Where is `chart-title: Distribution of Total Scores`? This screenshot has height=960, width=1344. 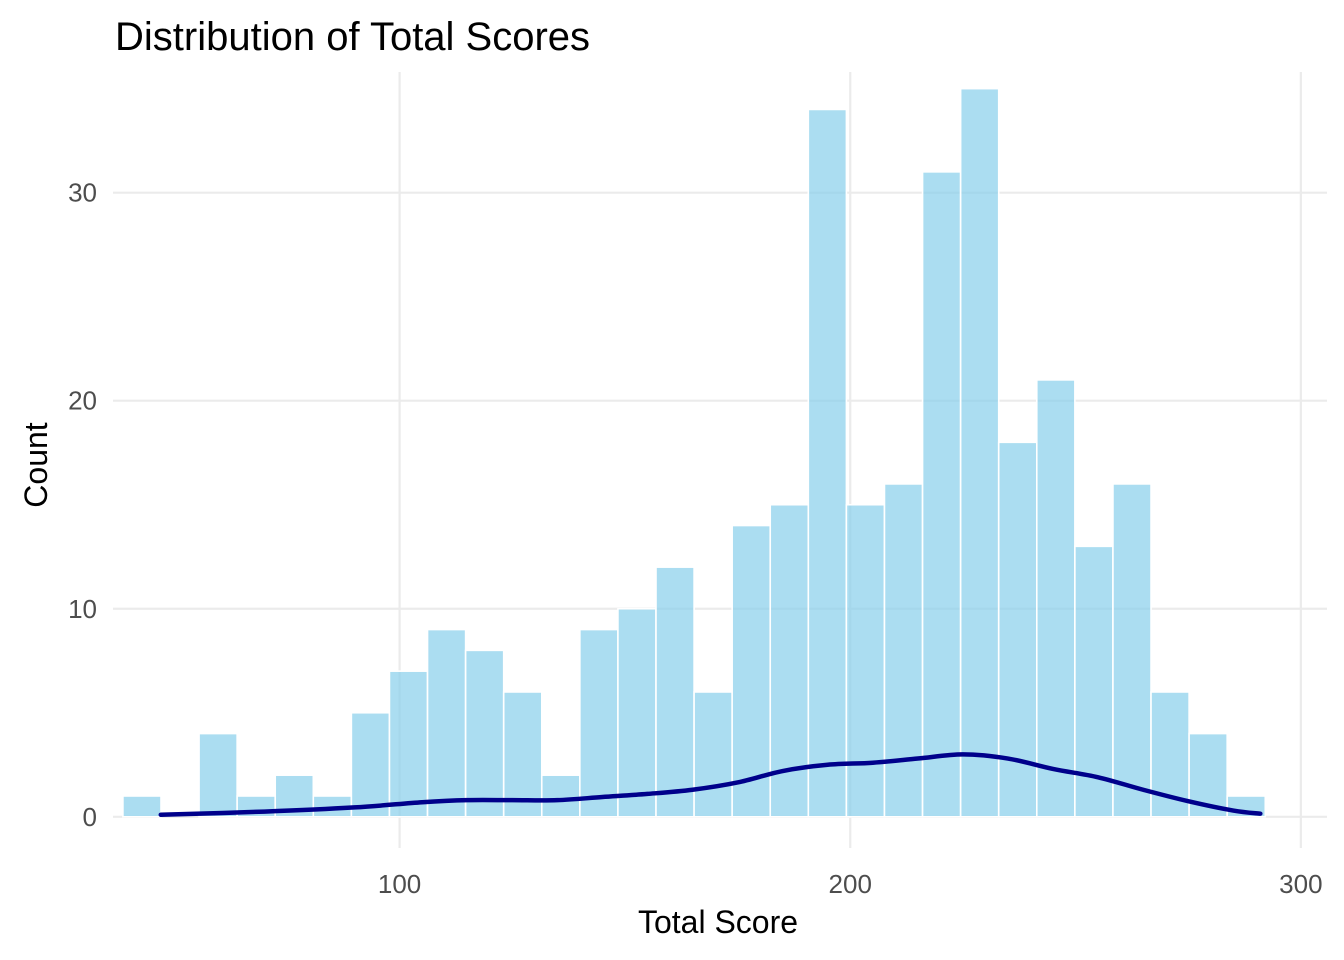 chart-title: Distribution of Total Scores is located at coordinates (352, 37).